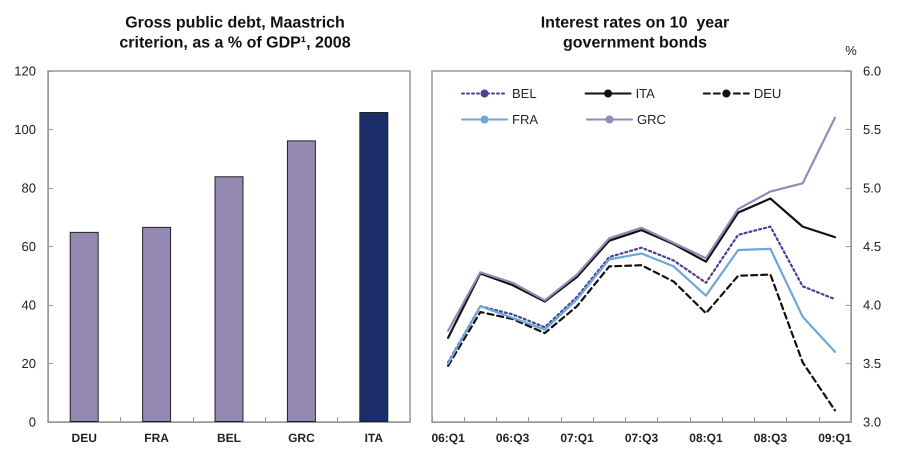 The height and width of the screenshot is (449, 909). I want to click on y-tick-label: 6.0, so click(872, 71).